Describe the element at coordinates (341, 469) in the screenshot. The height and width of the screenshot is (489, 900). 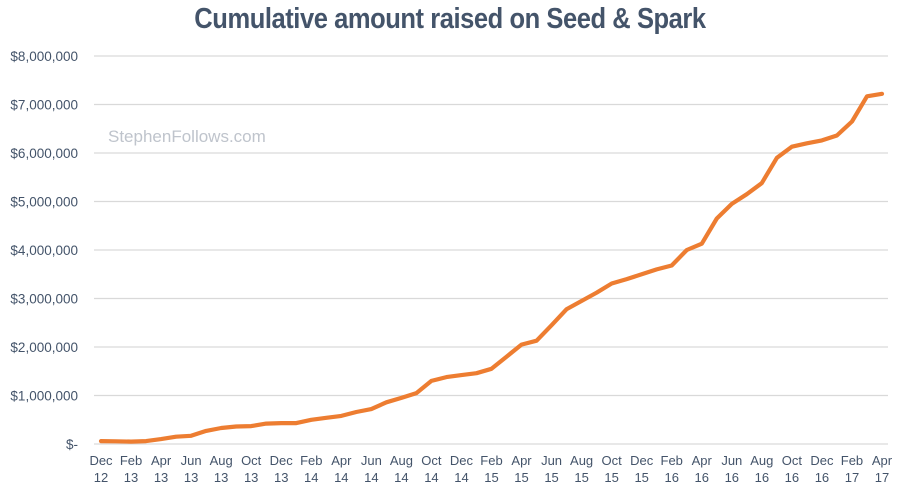
I see `x-tick-label: Apr 14` at that location.